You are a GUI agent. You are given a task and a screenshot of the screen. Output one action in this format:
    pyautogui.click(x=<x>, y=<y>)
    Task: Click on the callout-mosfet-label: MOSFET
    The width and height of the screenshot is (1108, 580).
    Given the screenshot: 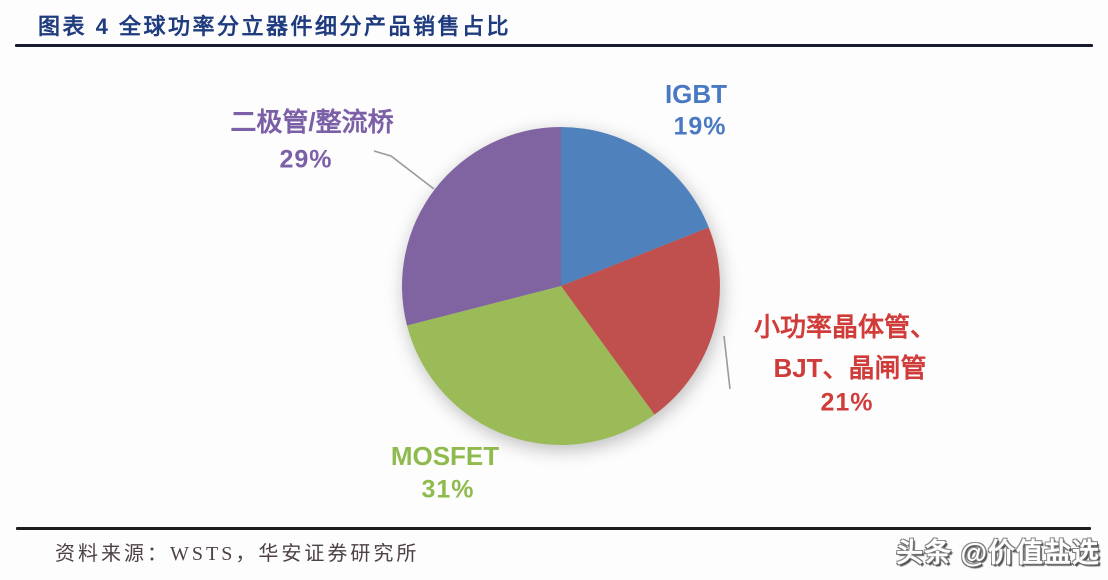 What is the action you would take?
    pyautogui.click(x=445, y=456)
    